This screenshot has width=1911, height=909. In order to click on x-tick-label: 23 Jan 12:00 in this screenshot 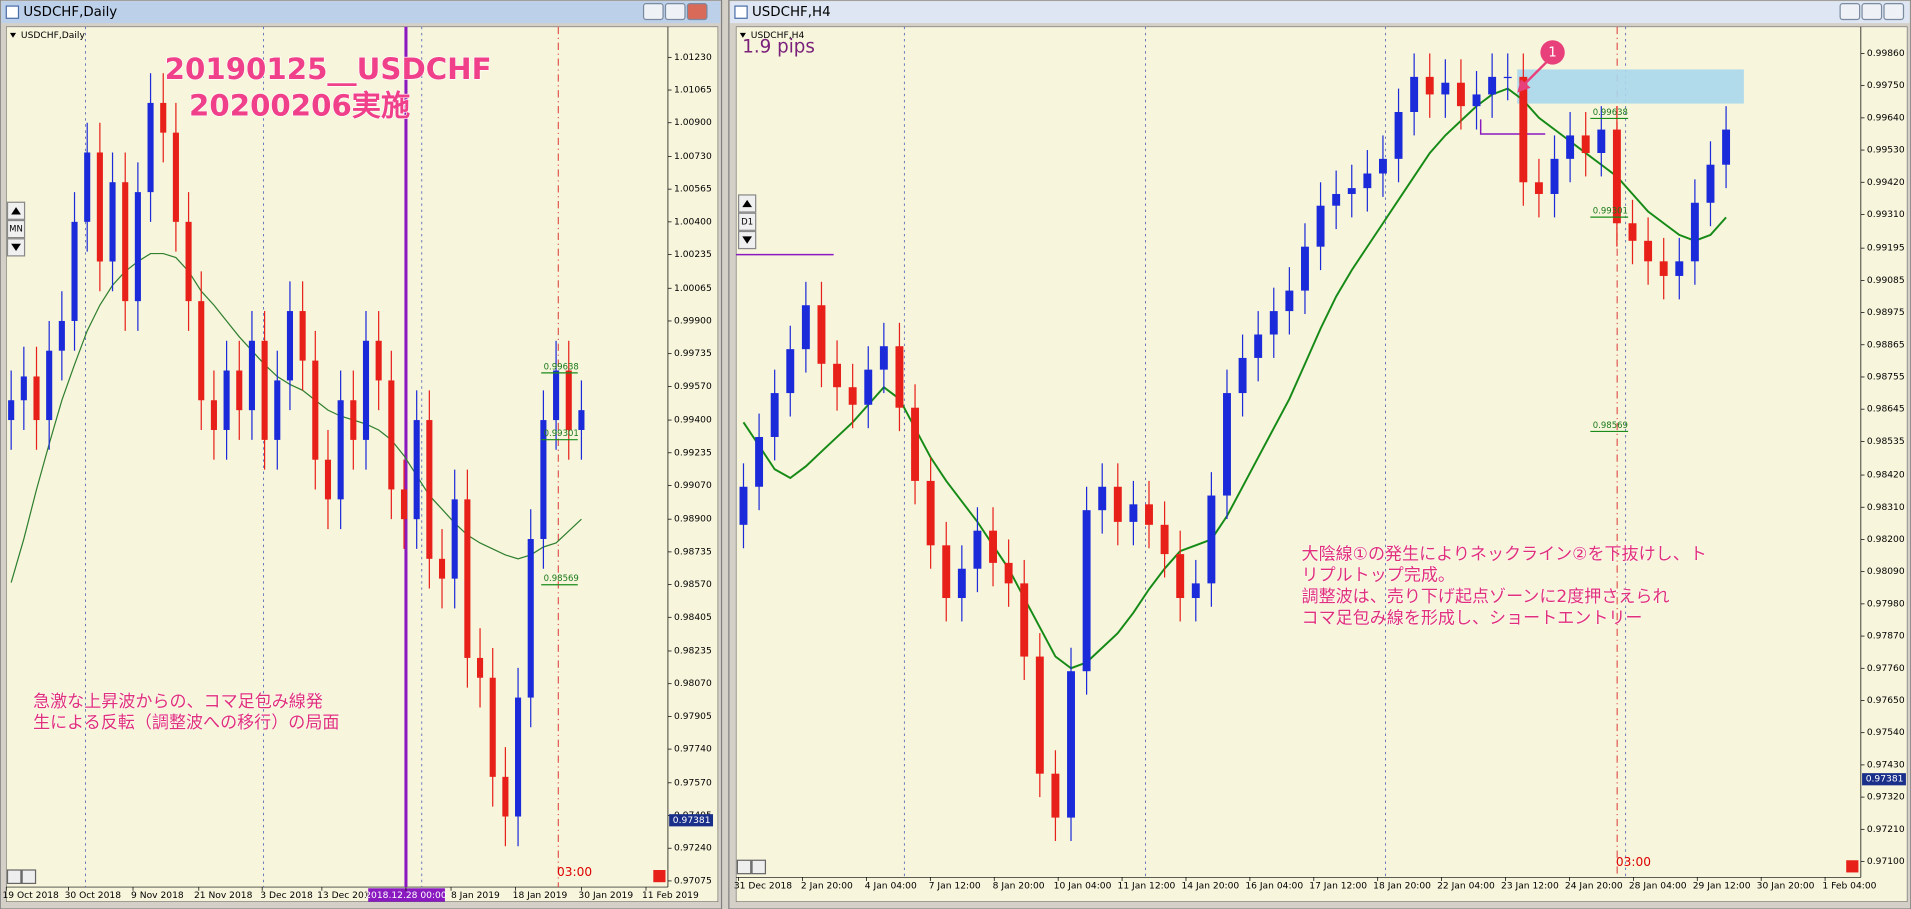, I will do `click(1530, 886)`.